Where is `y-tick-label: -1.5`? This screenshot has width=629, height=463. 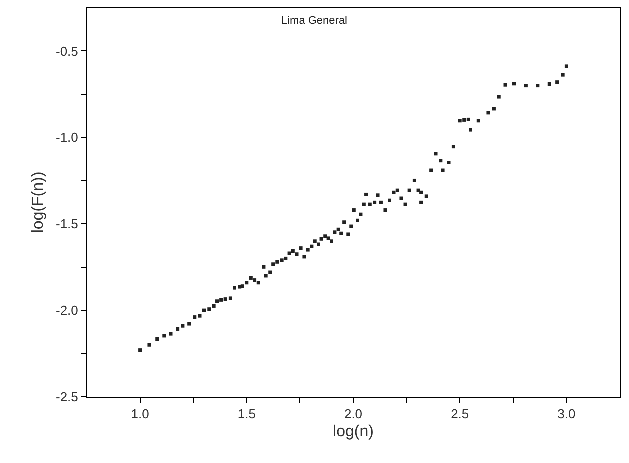
y-tick-label: -1.5 is located at coordinates (67, 224).